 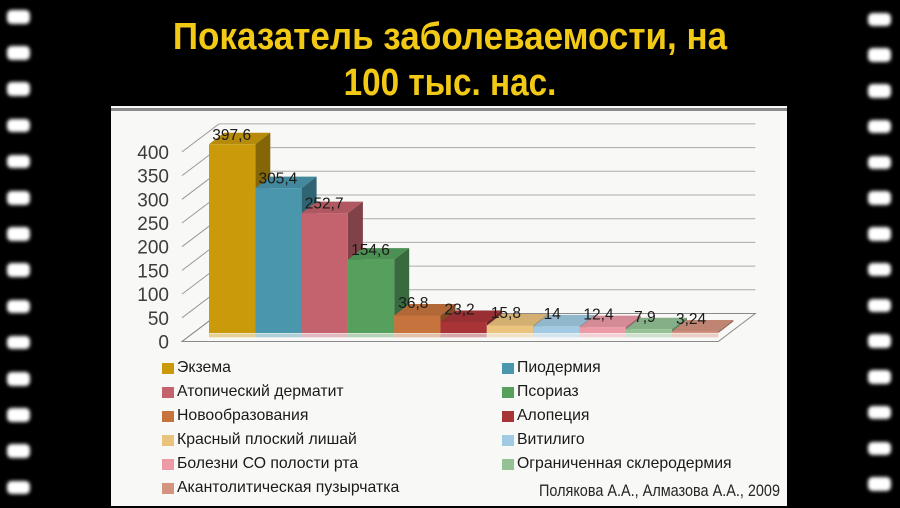 What do you see at coordinates (691, 319) in the screenshot?
I see `svg-text: 3,24` at bounding box center [691, 319].